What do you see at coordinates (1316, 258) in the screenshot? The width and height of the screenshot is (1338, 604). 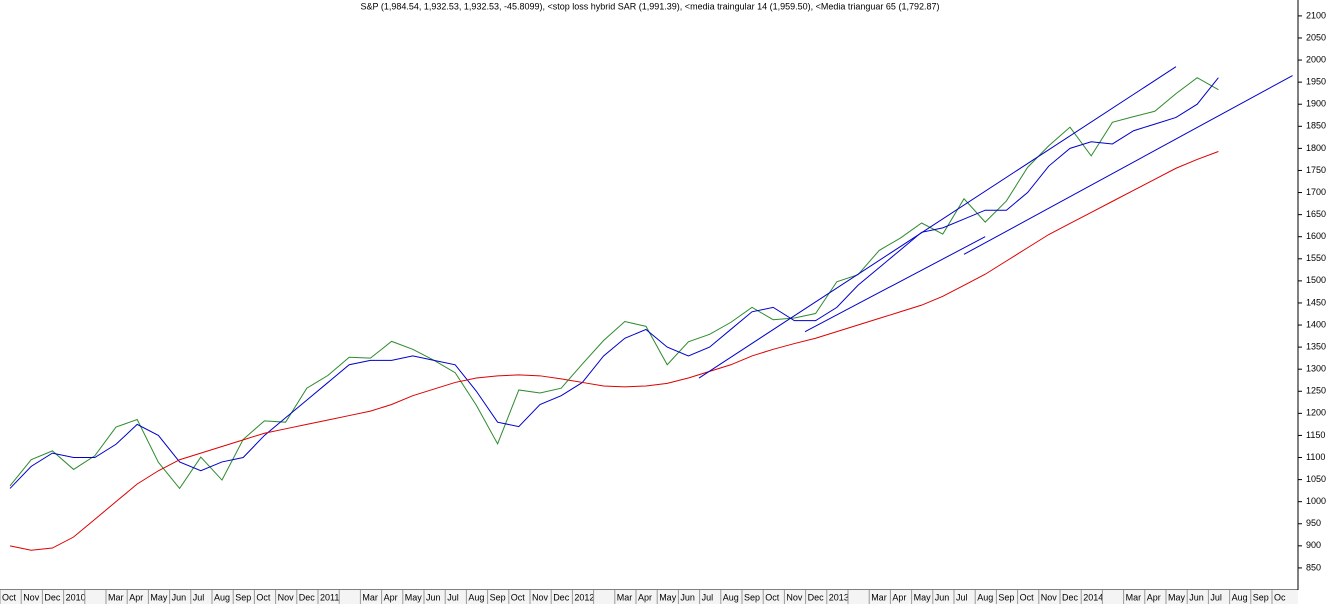 I see `y-tick-label: 1550` at bounding box center [1316, 258].